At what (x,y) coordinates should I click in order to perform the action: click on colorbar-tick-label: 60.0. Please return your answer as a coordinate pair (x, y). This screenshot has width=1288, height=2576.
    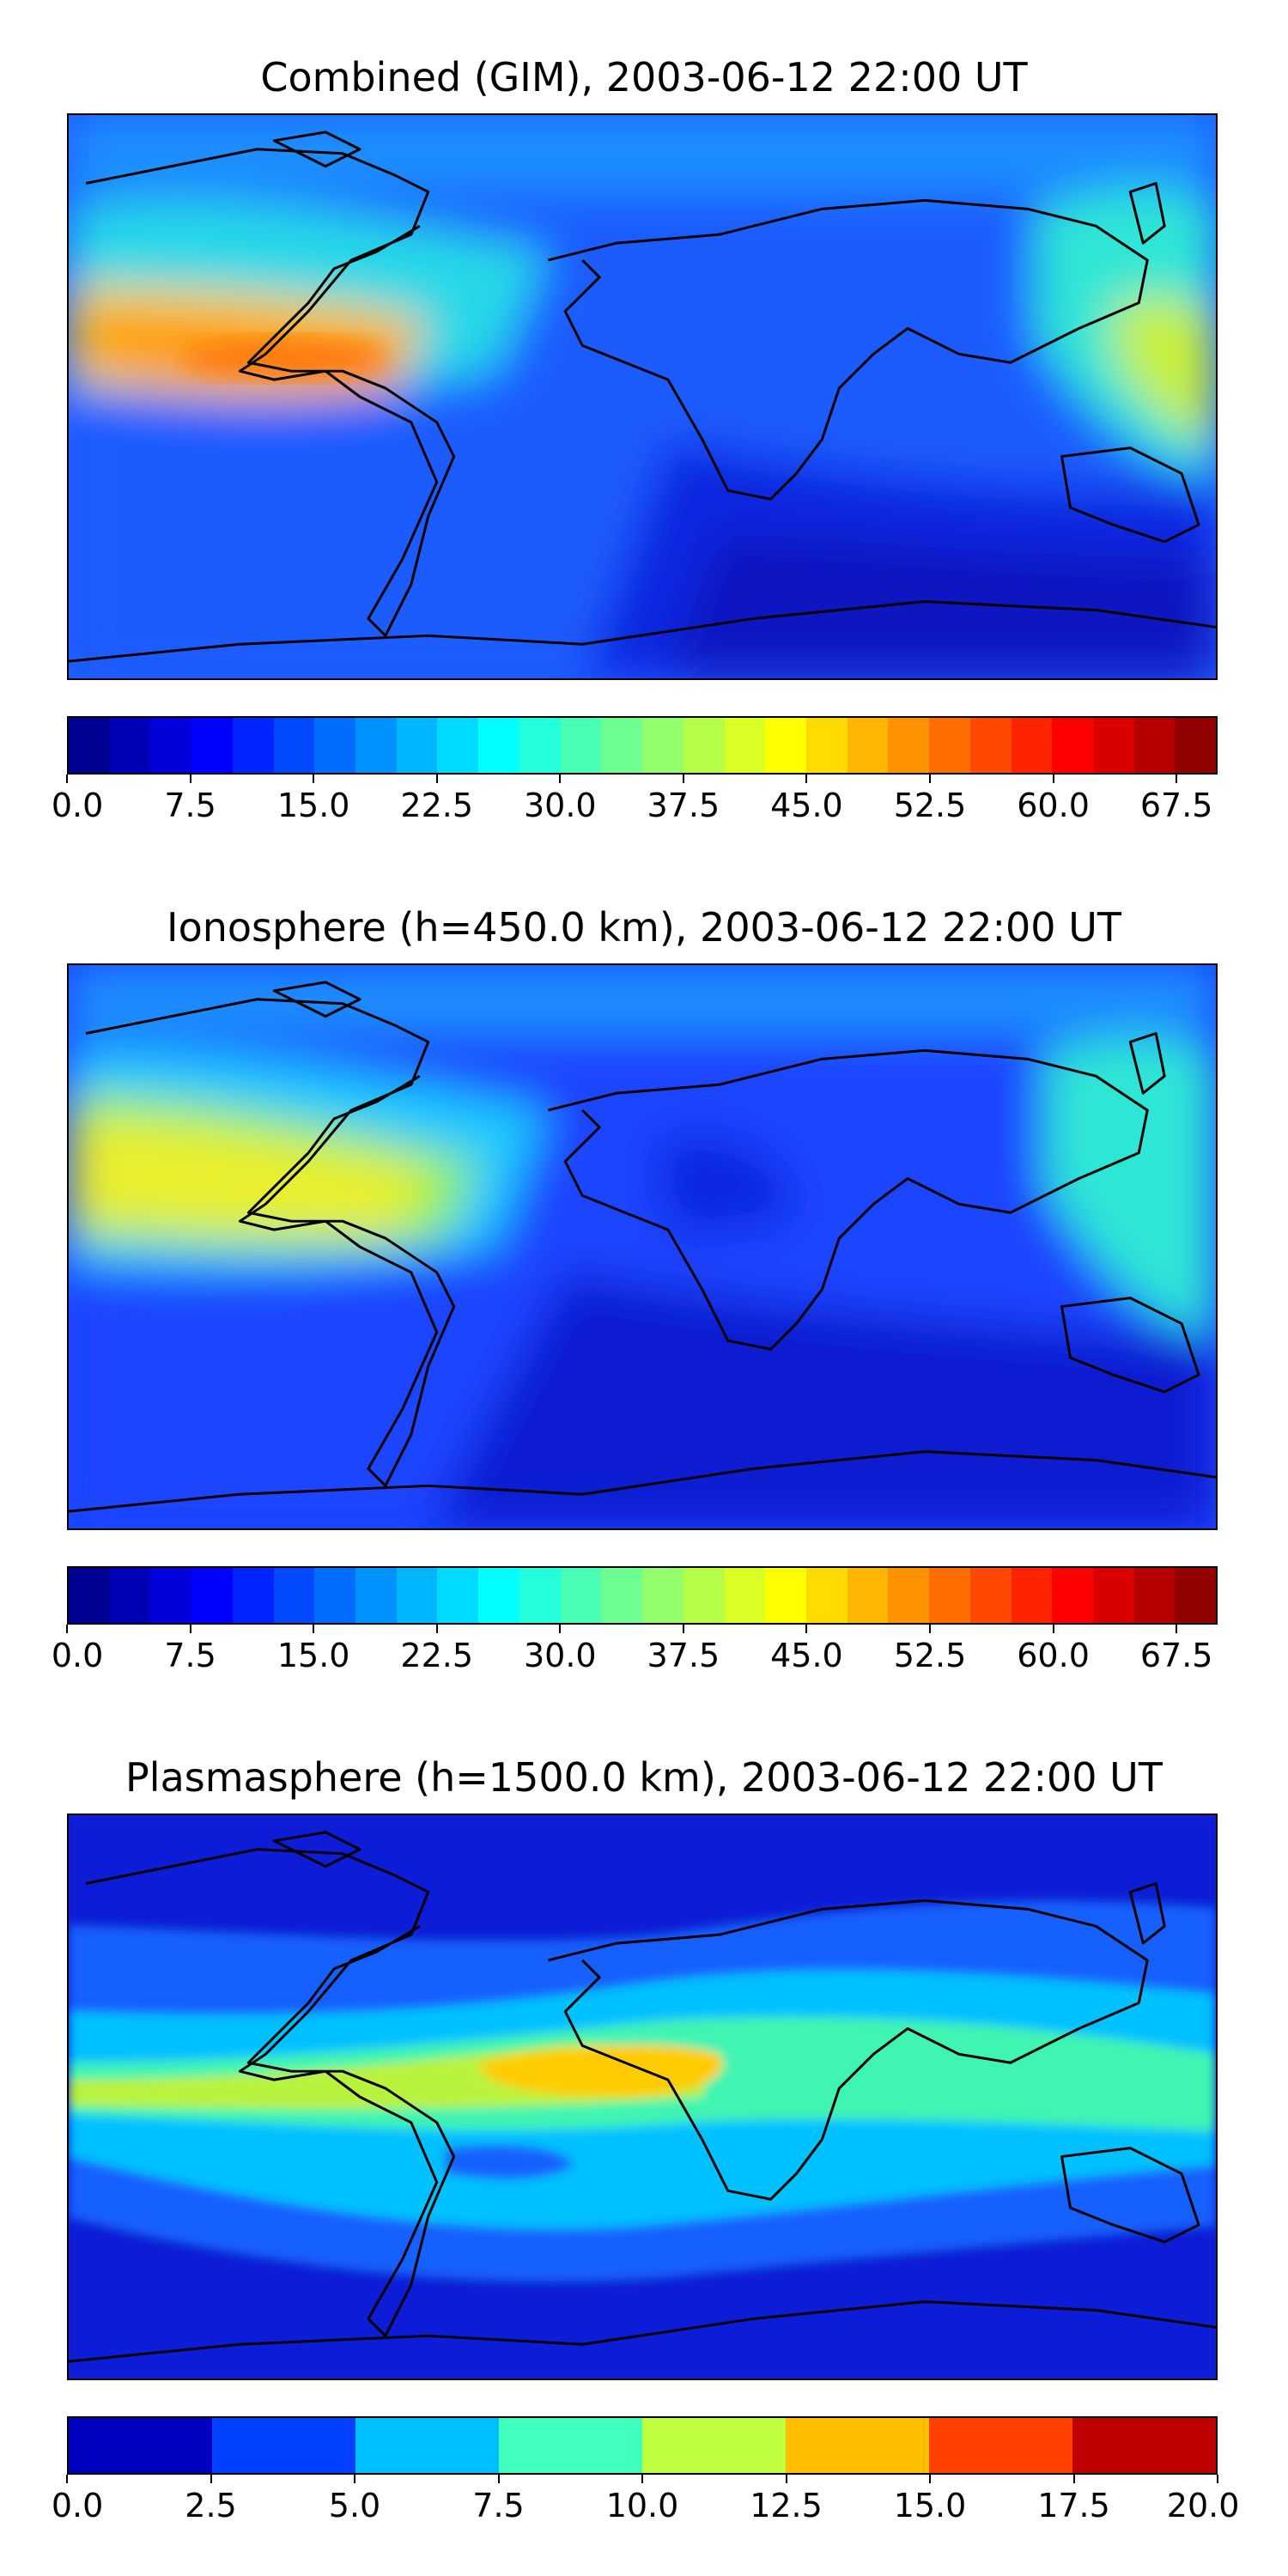
    Looking at the image, I should click on (1053, 806).